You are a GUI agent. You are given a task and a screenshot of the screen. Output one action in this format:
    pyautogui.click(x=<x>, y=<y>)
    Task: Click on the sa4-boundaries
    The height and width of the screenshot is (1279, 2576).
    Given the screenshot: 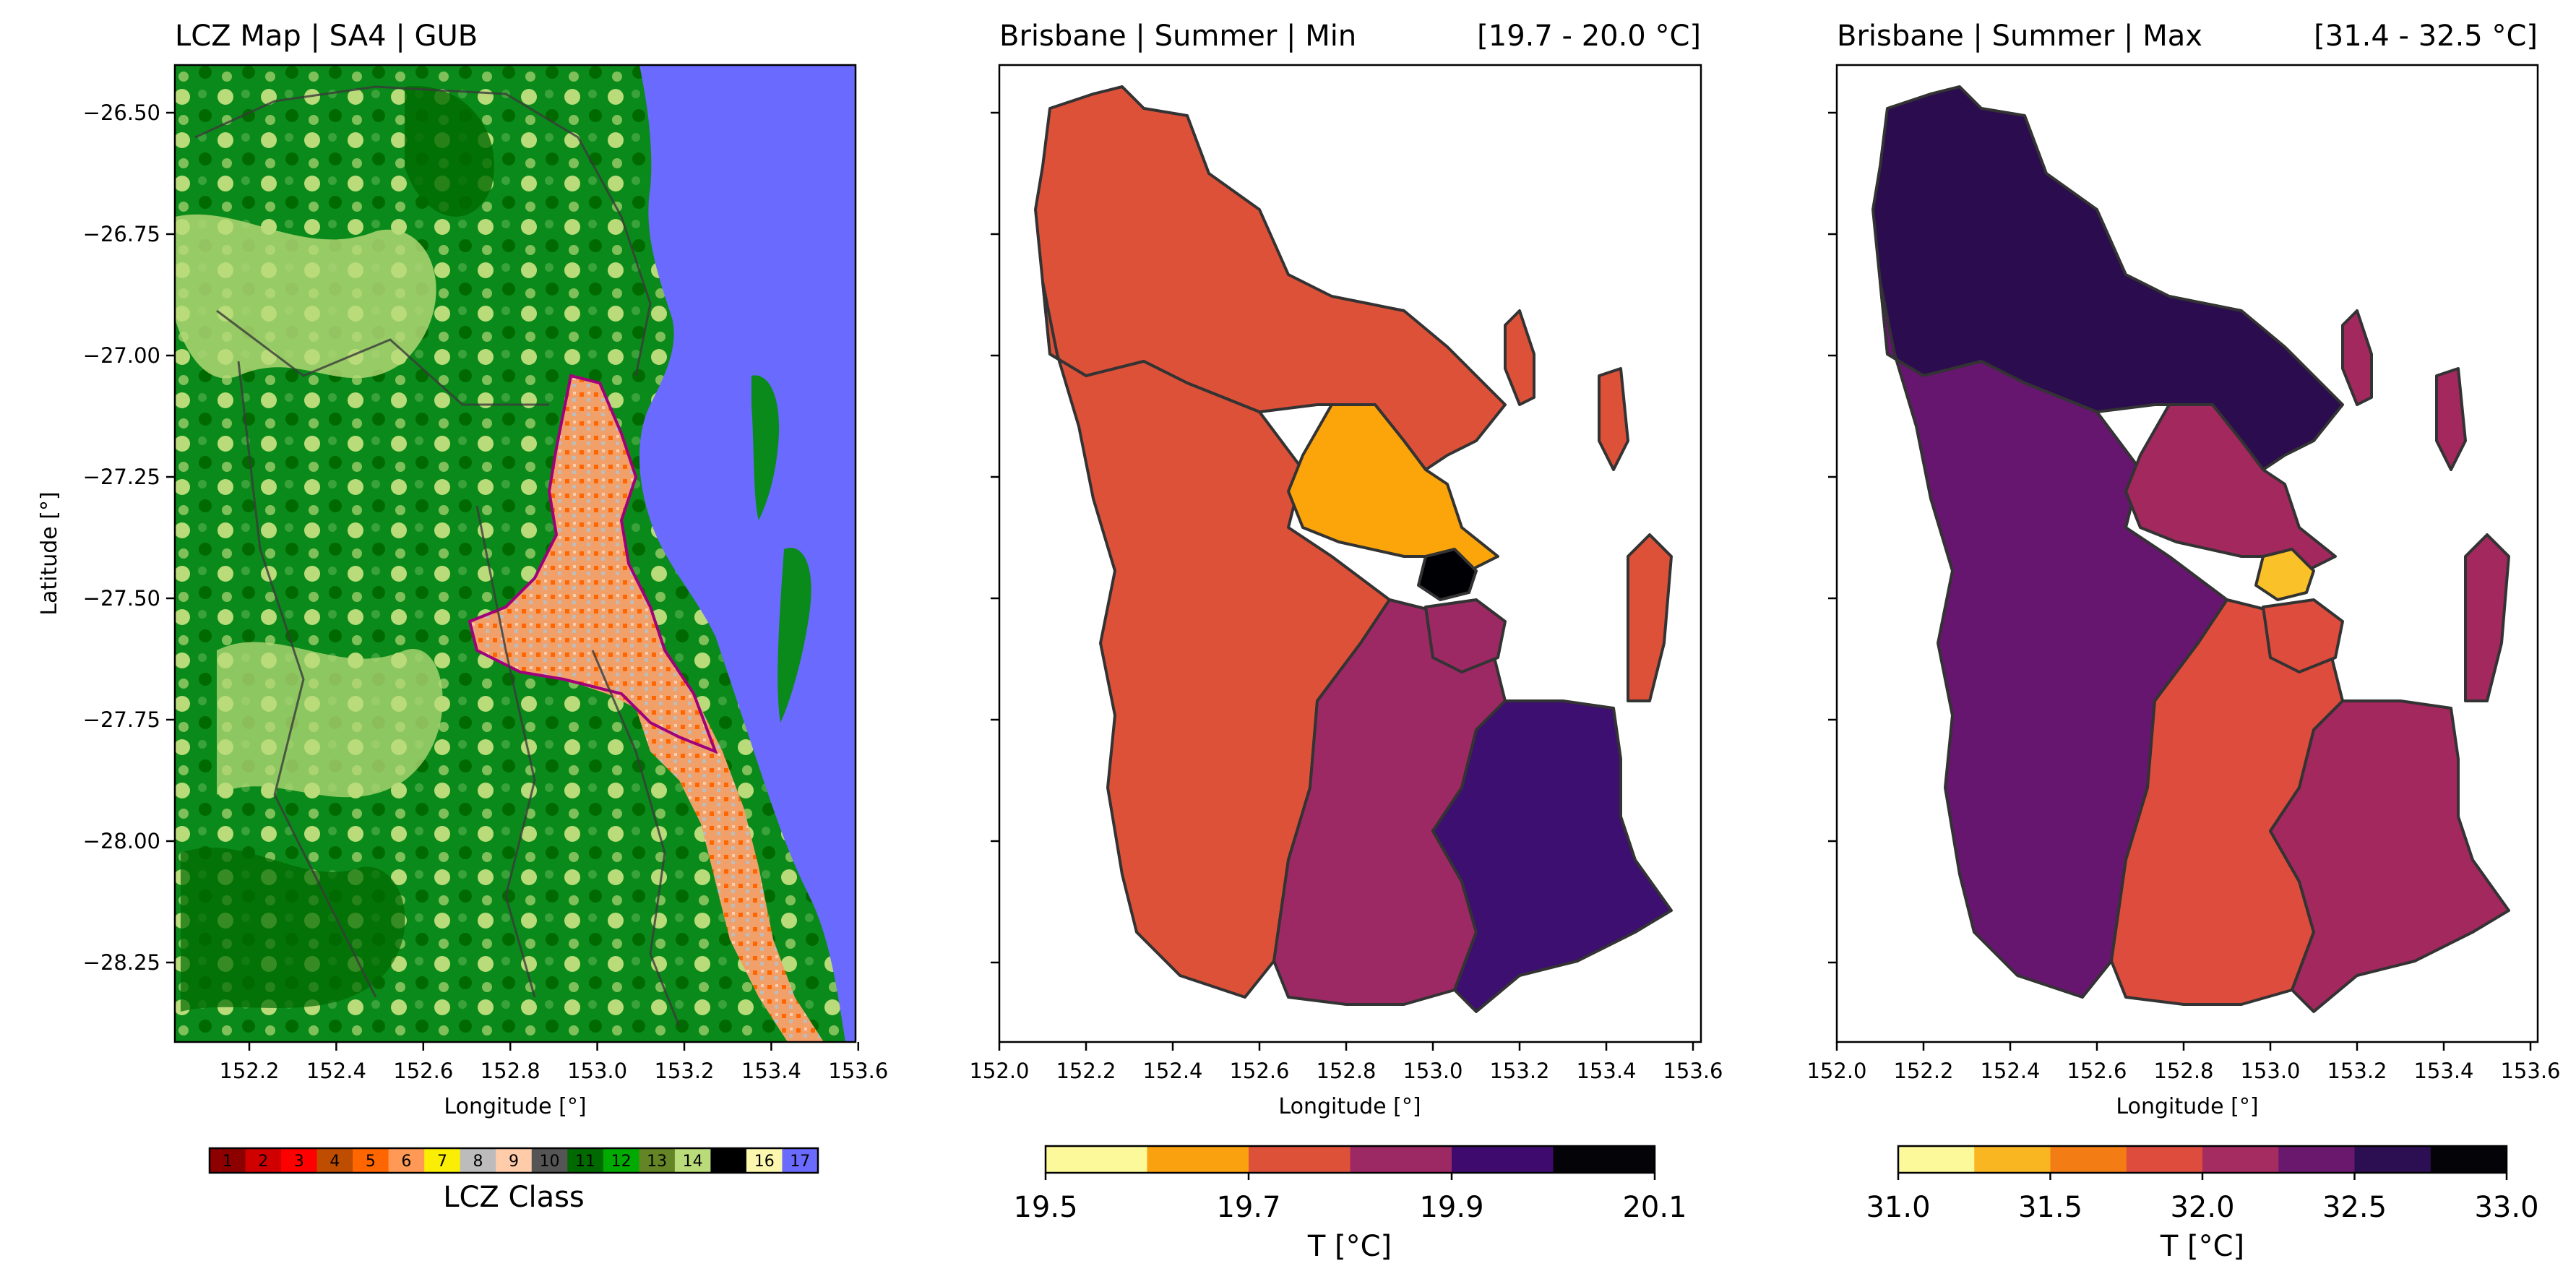 What is the action you would take?
    pyautogui.click(x=437, y=556)
    